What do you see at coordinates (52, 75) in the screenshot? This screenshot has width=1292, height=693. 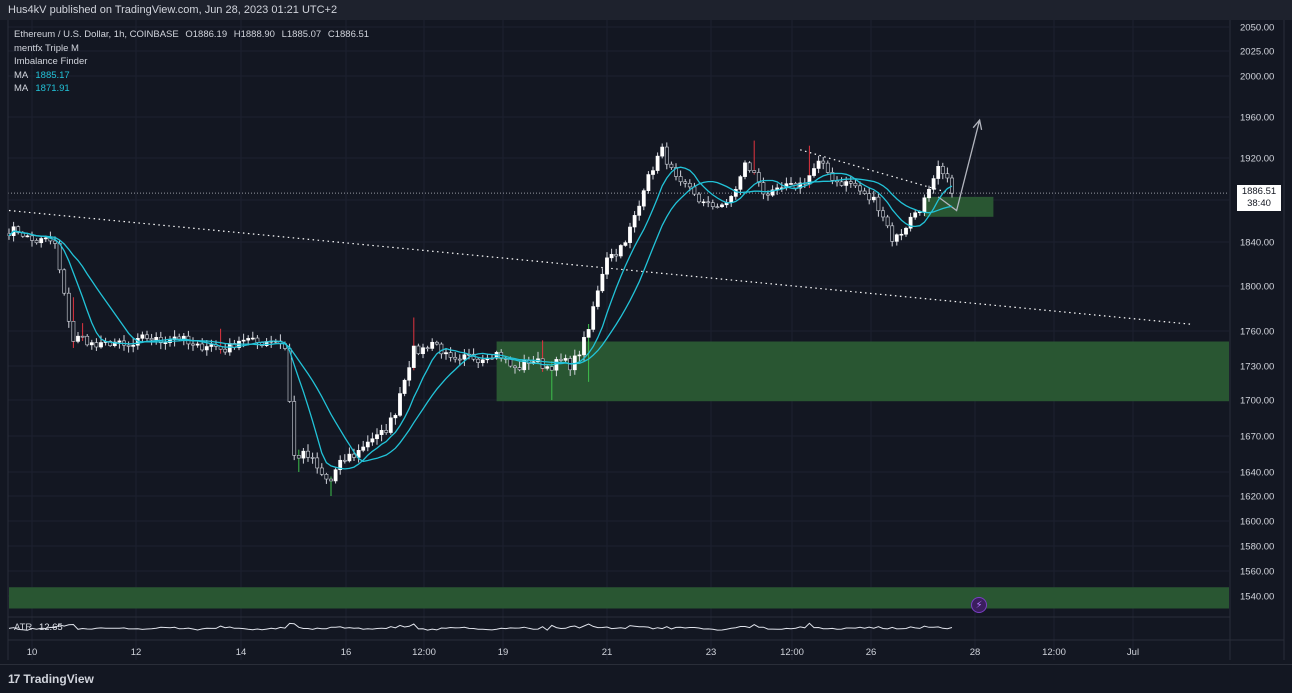 I see `ma-fast-value: 1885.17` at bounding box center [52, 75].